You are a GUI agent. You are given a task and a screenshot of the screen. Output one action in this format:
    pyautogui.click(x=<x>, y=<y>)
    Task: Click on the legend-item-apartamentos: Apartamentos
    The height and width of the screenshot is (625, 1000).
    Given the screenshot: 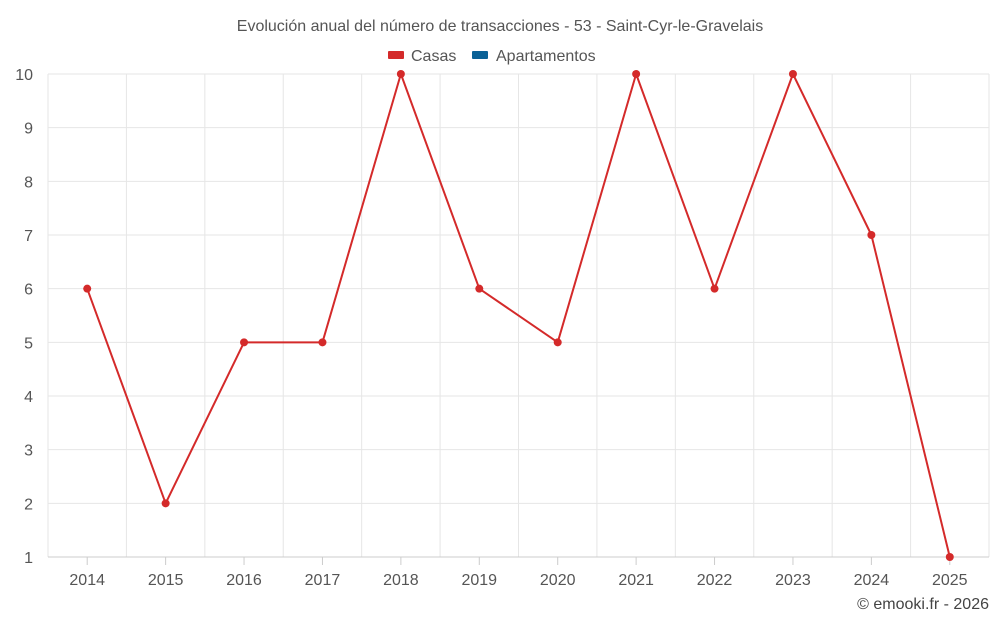 What is the action you would take?
    pyautogui.click(x=534, y=56)
    